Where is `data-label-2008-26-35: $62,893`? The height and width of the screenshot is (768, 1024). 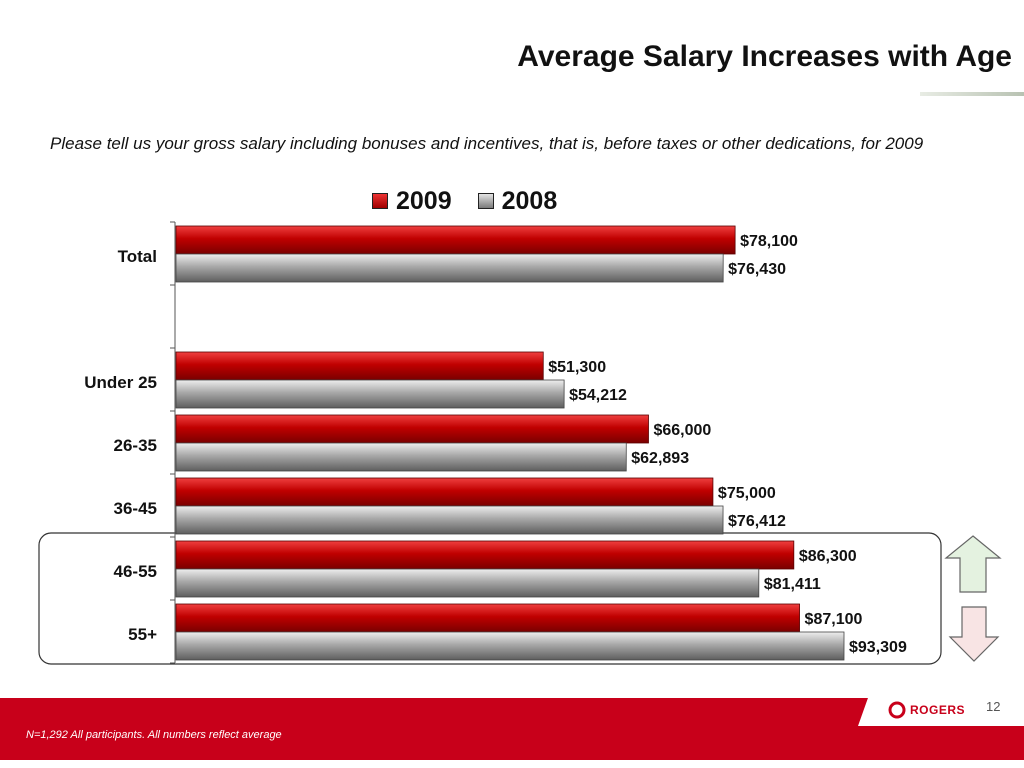
data-label-2008-26-35: $62,893 is located at coordinates (660, 458).